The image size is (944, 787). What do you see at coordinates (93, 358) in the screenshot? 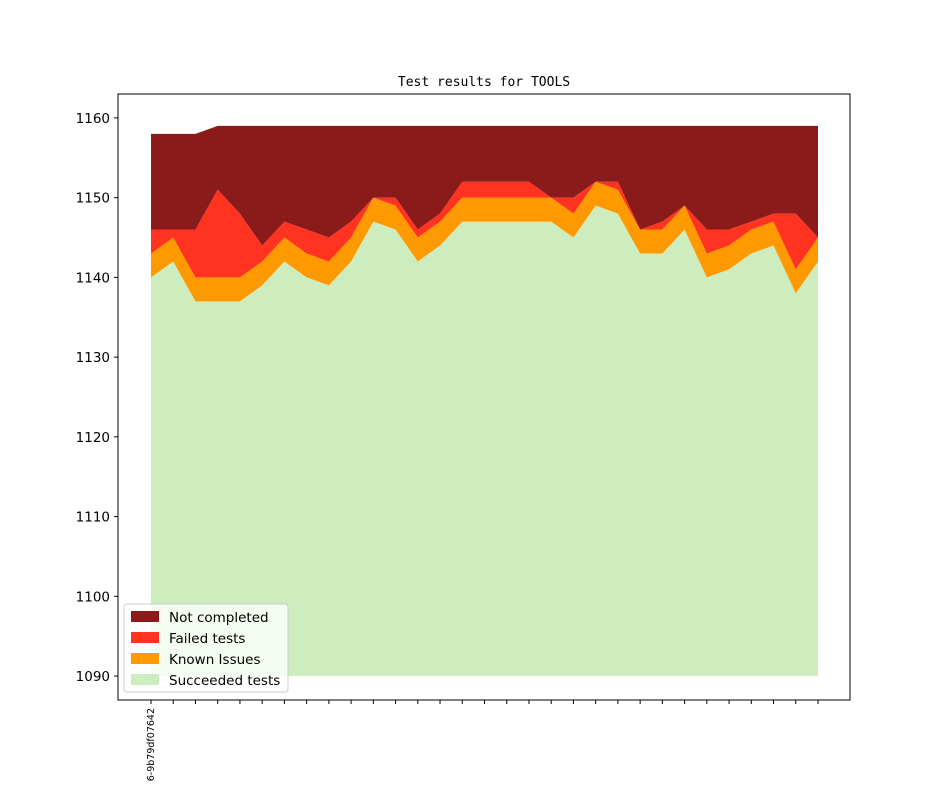
I see `y-tick-label: 1130` at bounding box center [93, 358].